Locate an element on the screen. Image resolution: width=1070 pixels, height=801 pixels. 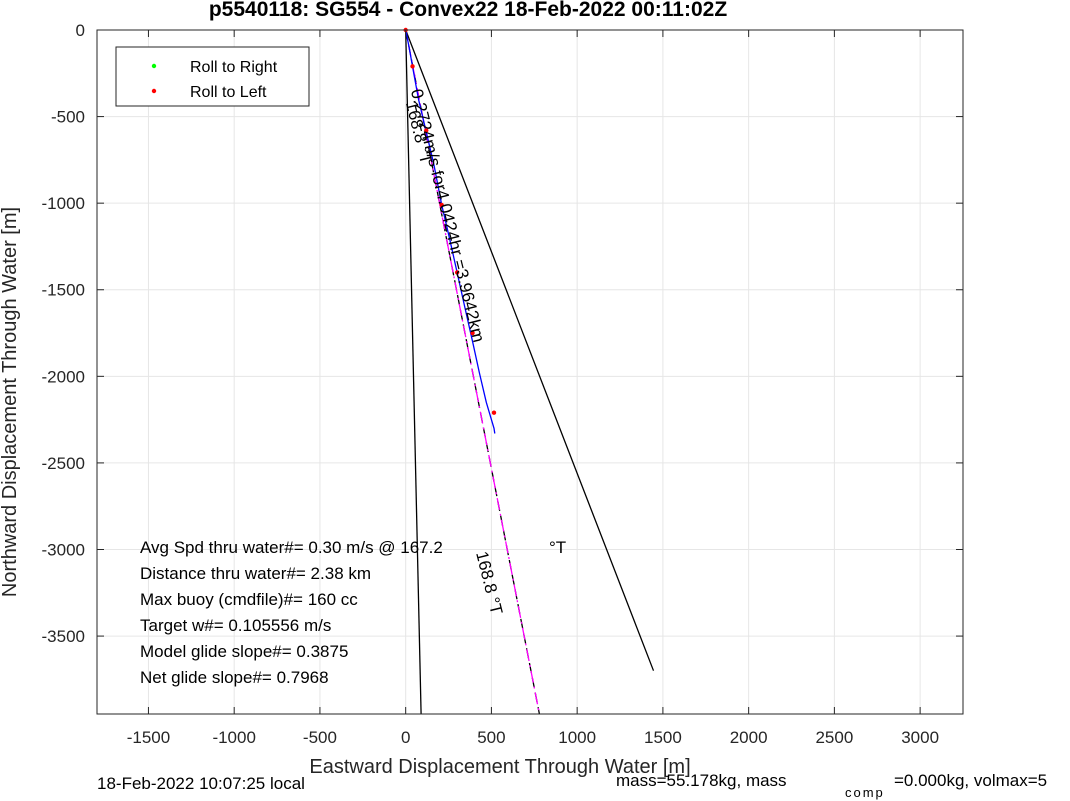
series-current-heading is located at coordinates (473, 372).